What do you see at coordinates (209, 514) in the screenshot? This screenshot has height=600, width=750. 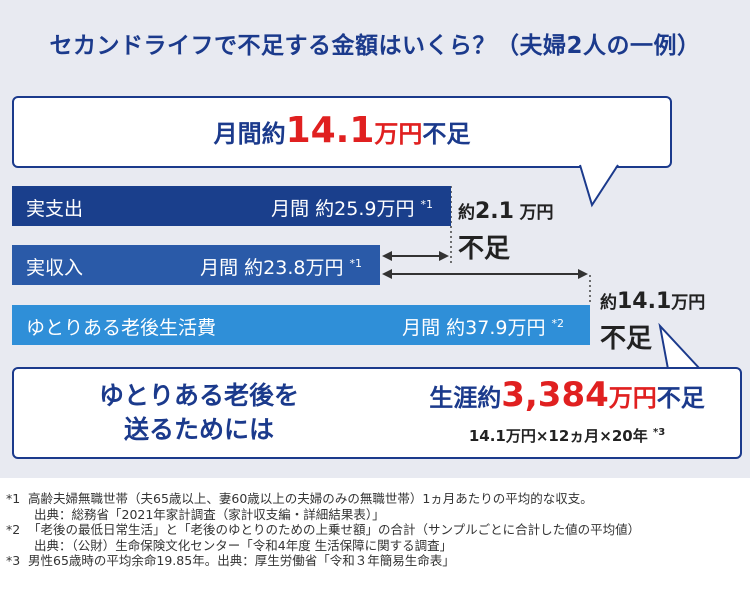 I see `footnote-source: 出典：総務省「2021年家計調査（家計収支編・詳細結果表）」` at bounding box center [209, 514].